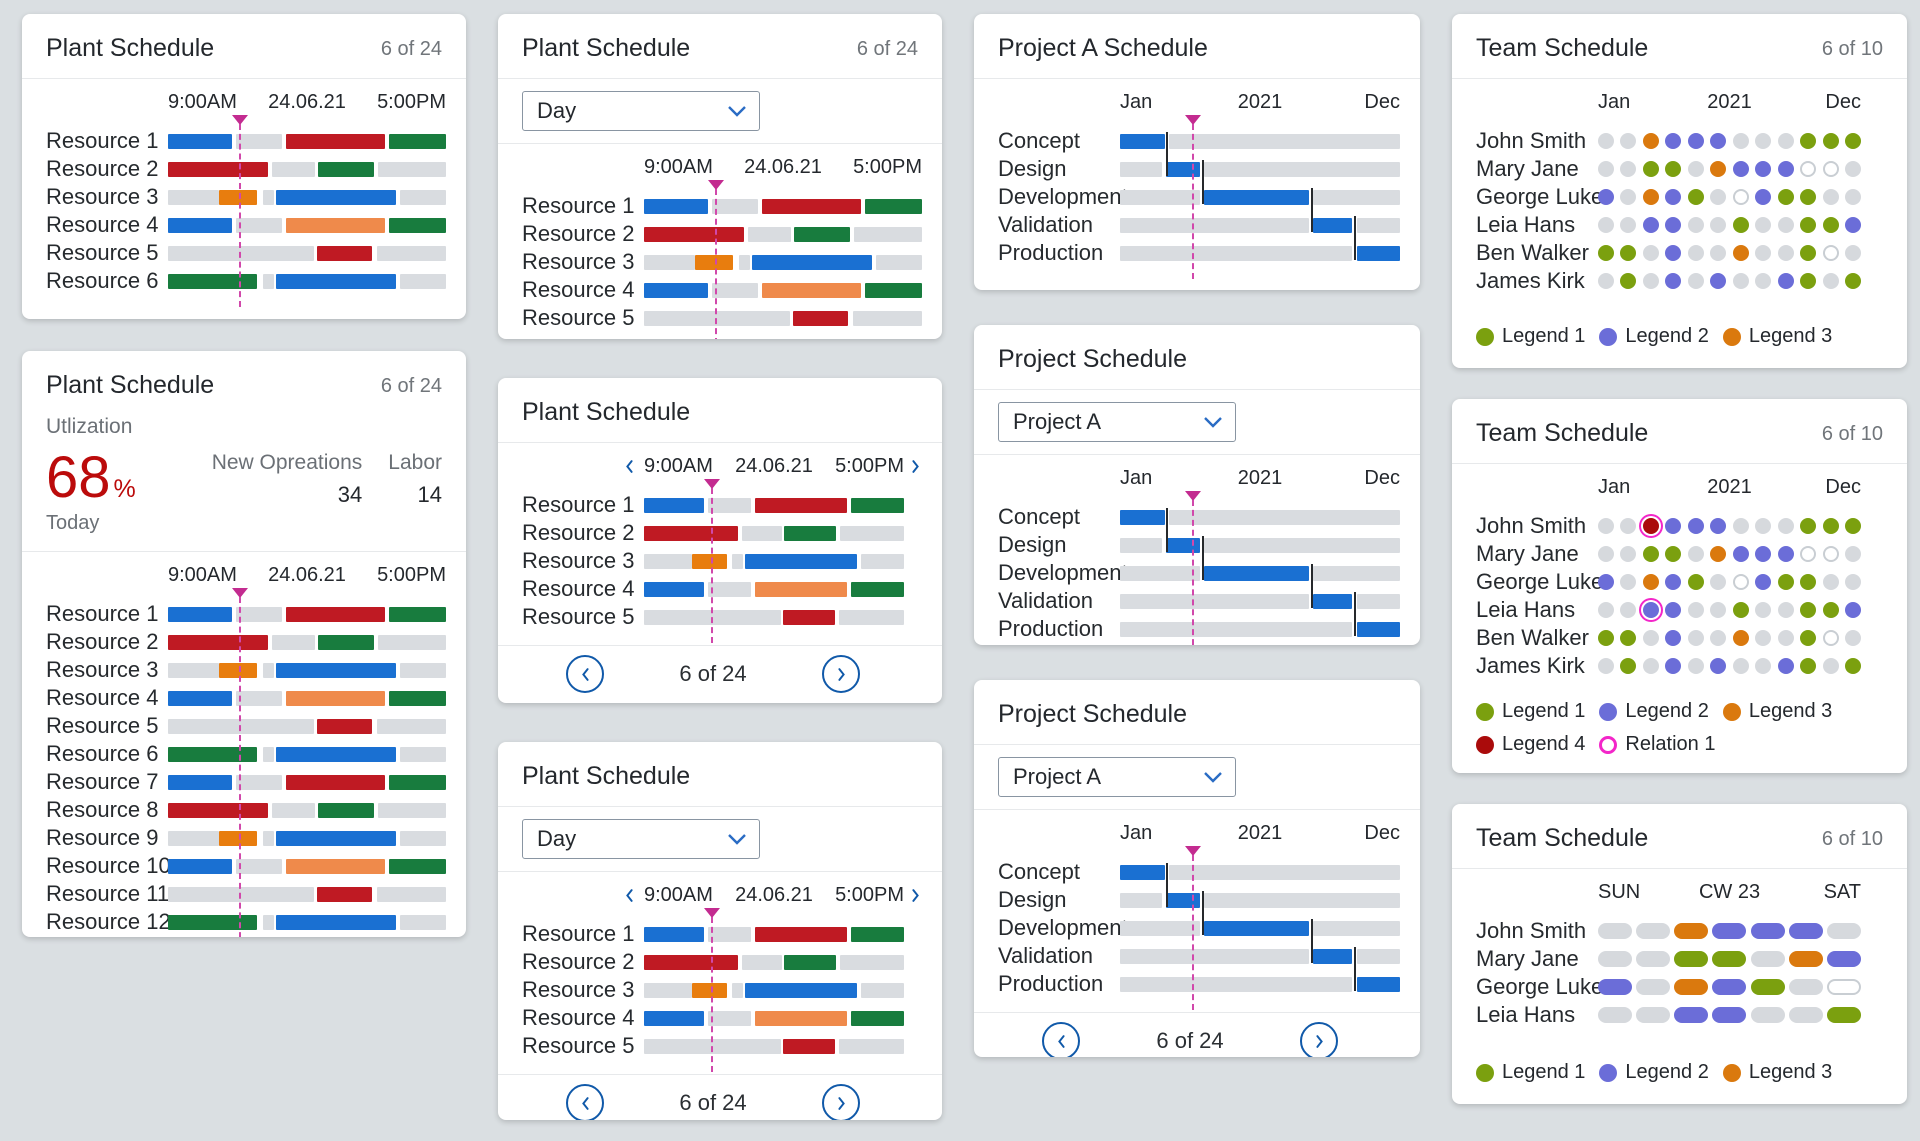  What do you see at coordinates (1544, 744) in the screenshot?
I see `legend-label: Legend 4` at bounding box center [1544, 744].